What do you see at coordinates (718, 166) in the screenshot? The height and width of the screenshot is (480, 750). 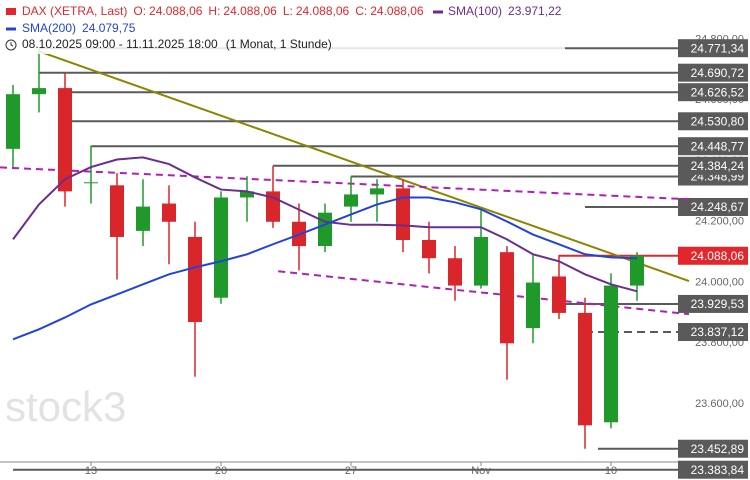 I see `level-label: 24.384,24` at bounding box center [718, 166].